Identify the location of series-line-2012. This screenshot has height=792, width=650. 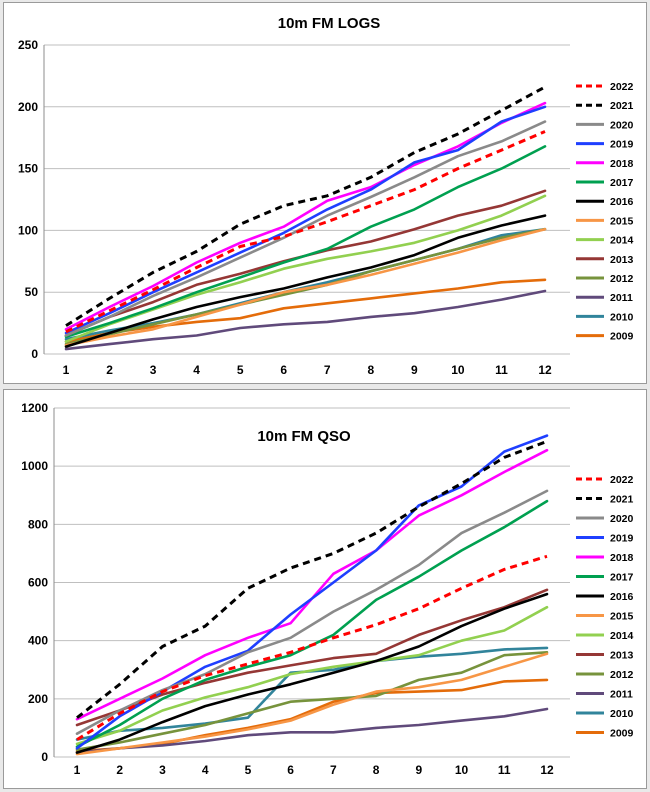
(312, 701).